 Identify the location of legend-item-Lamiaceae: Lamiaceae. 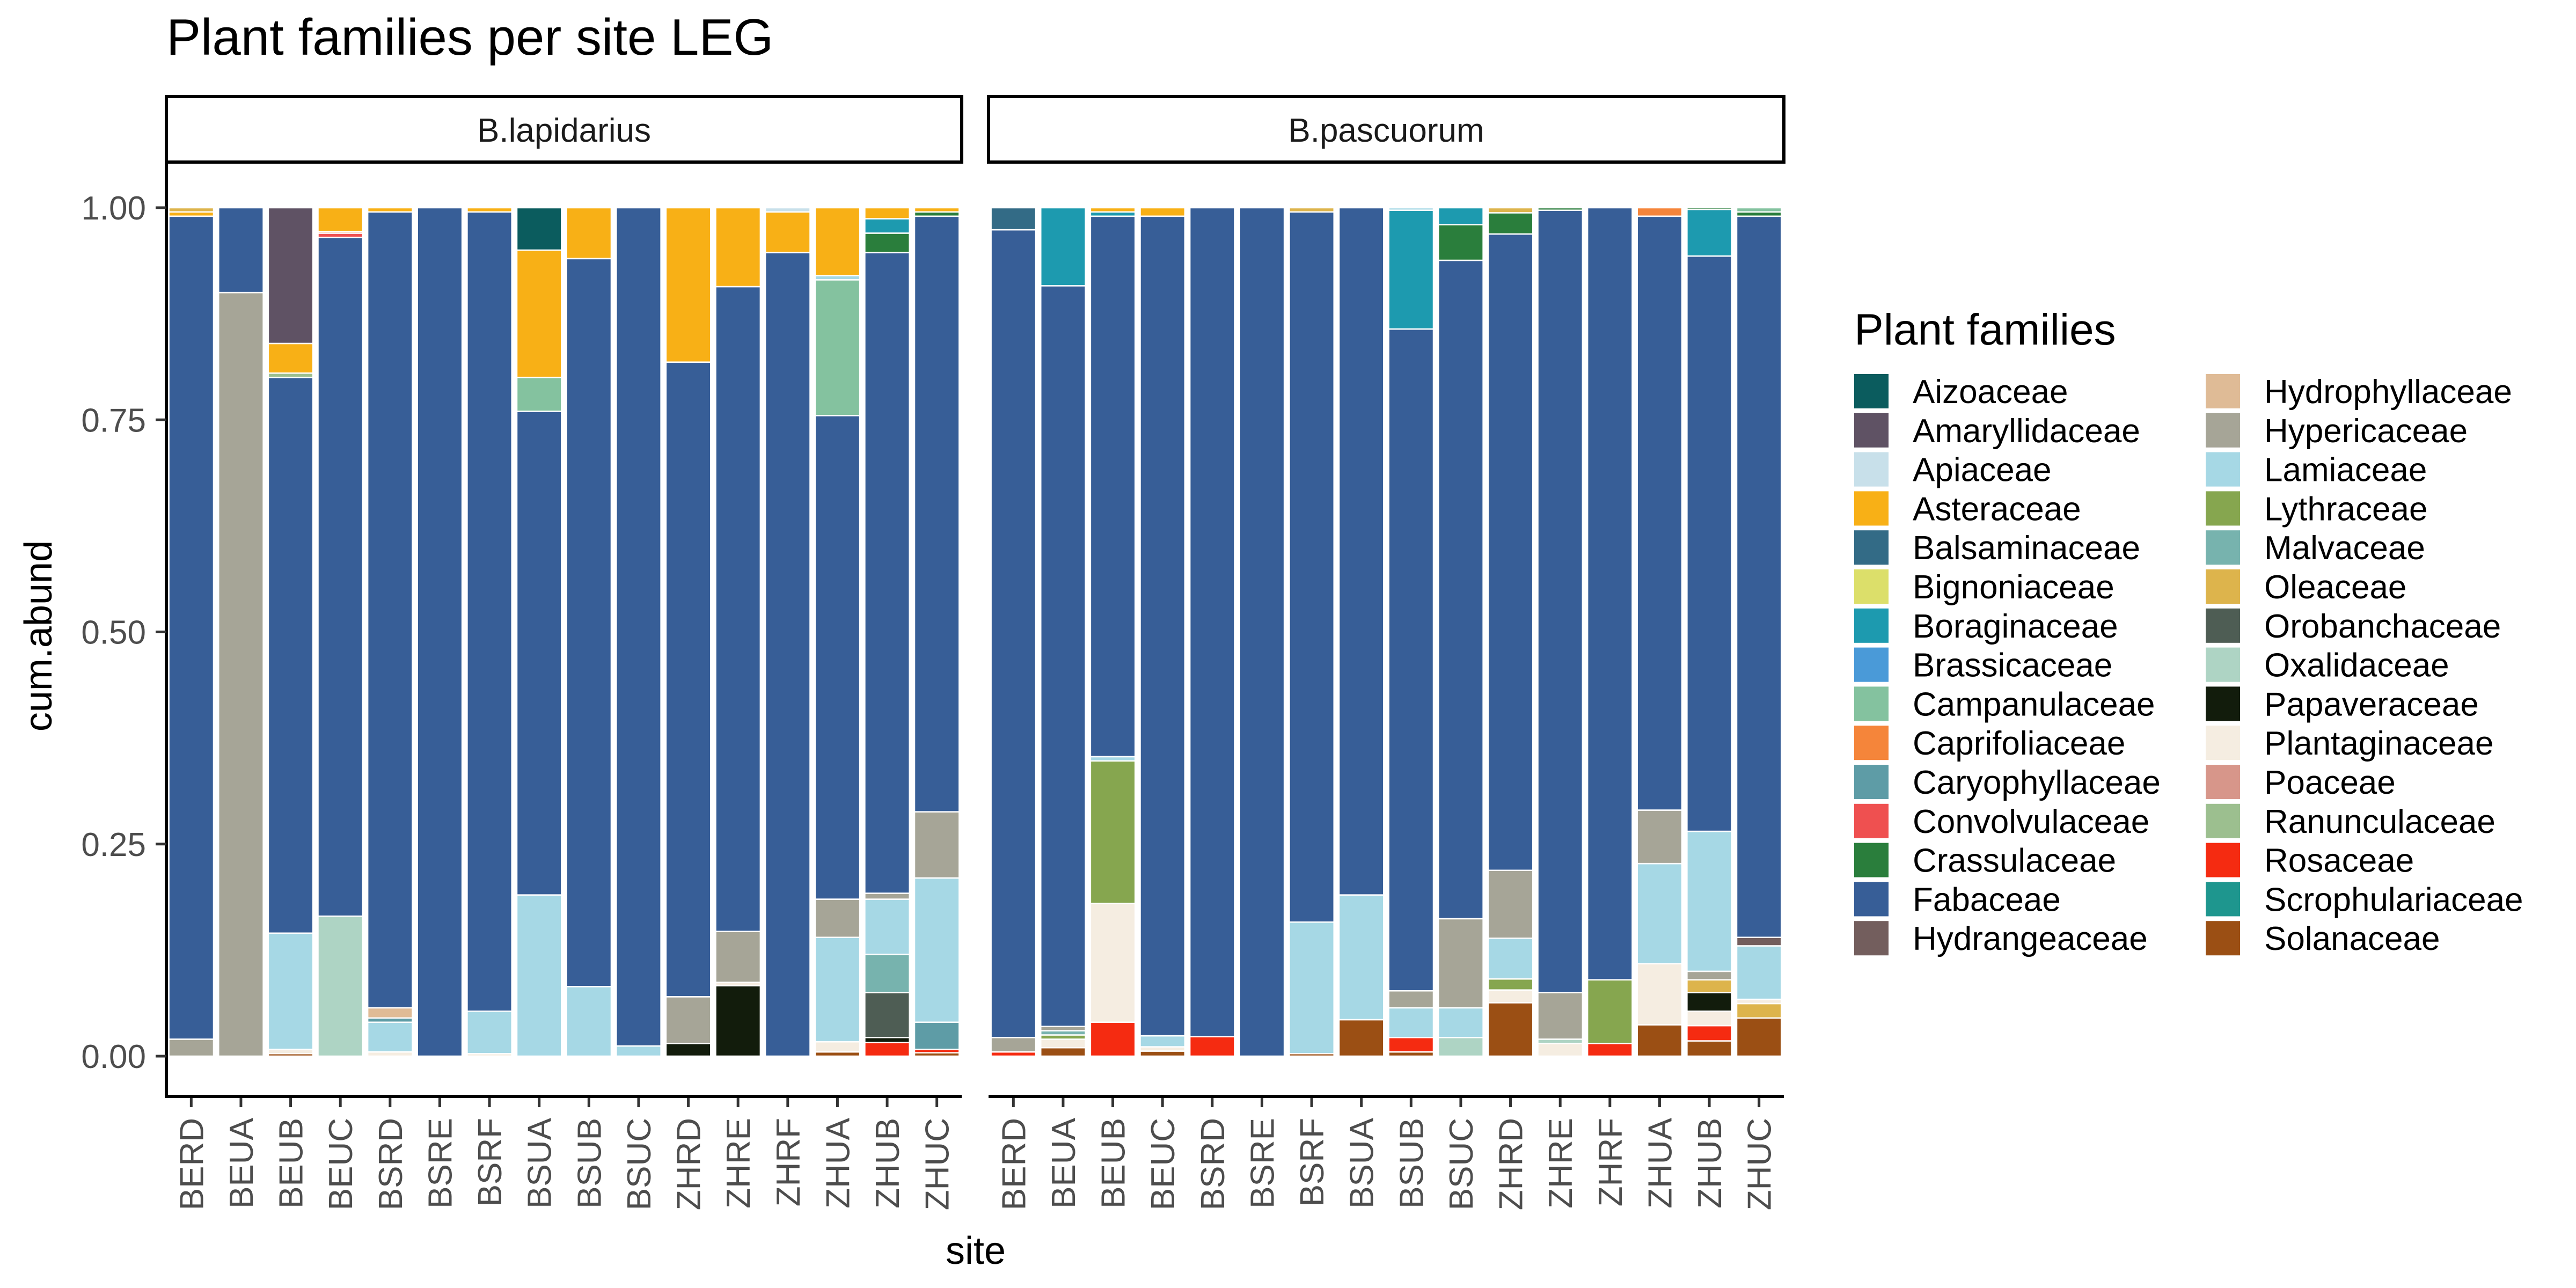
(2316, 470).